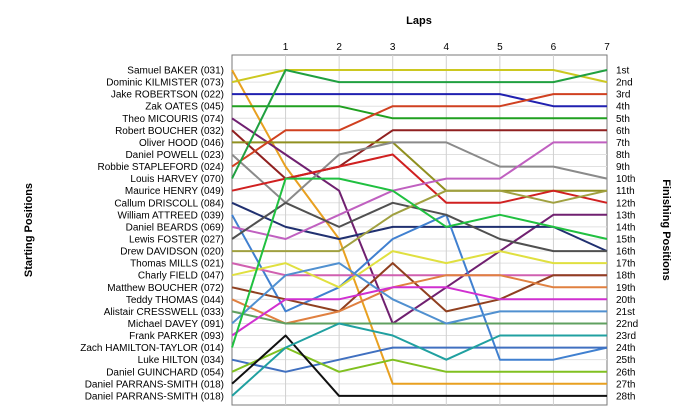 This screenshot has height=420, width=700. I want to click on starting-position-label: Drew DAVIDSON (020), so click(172, 252).